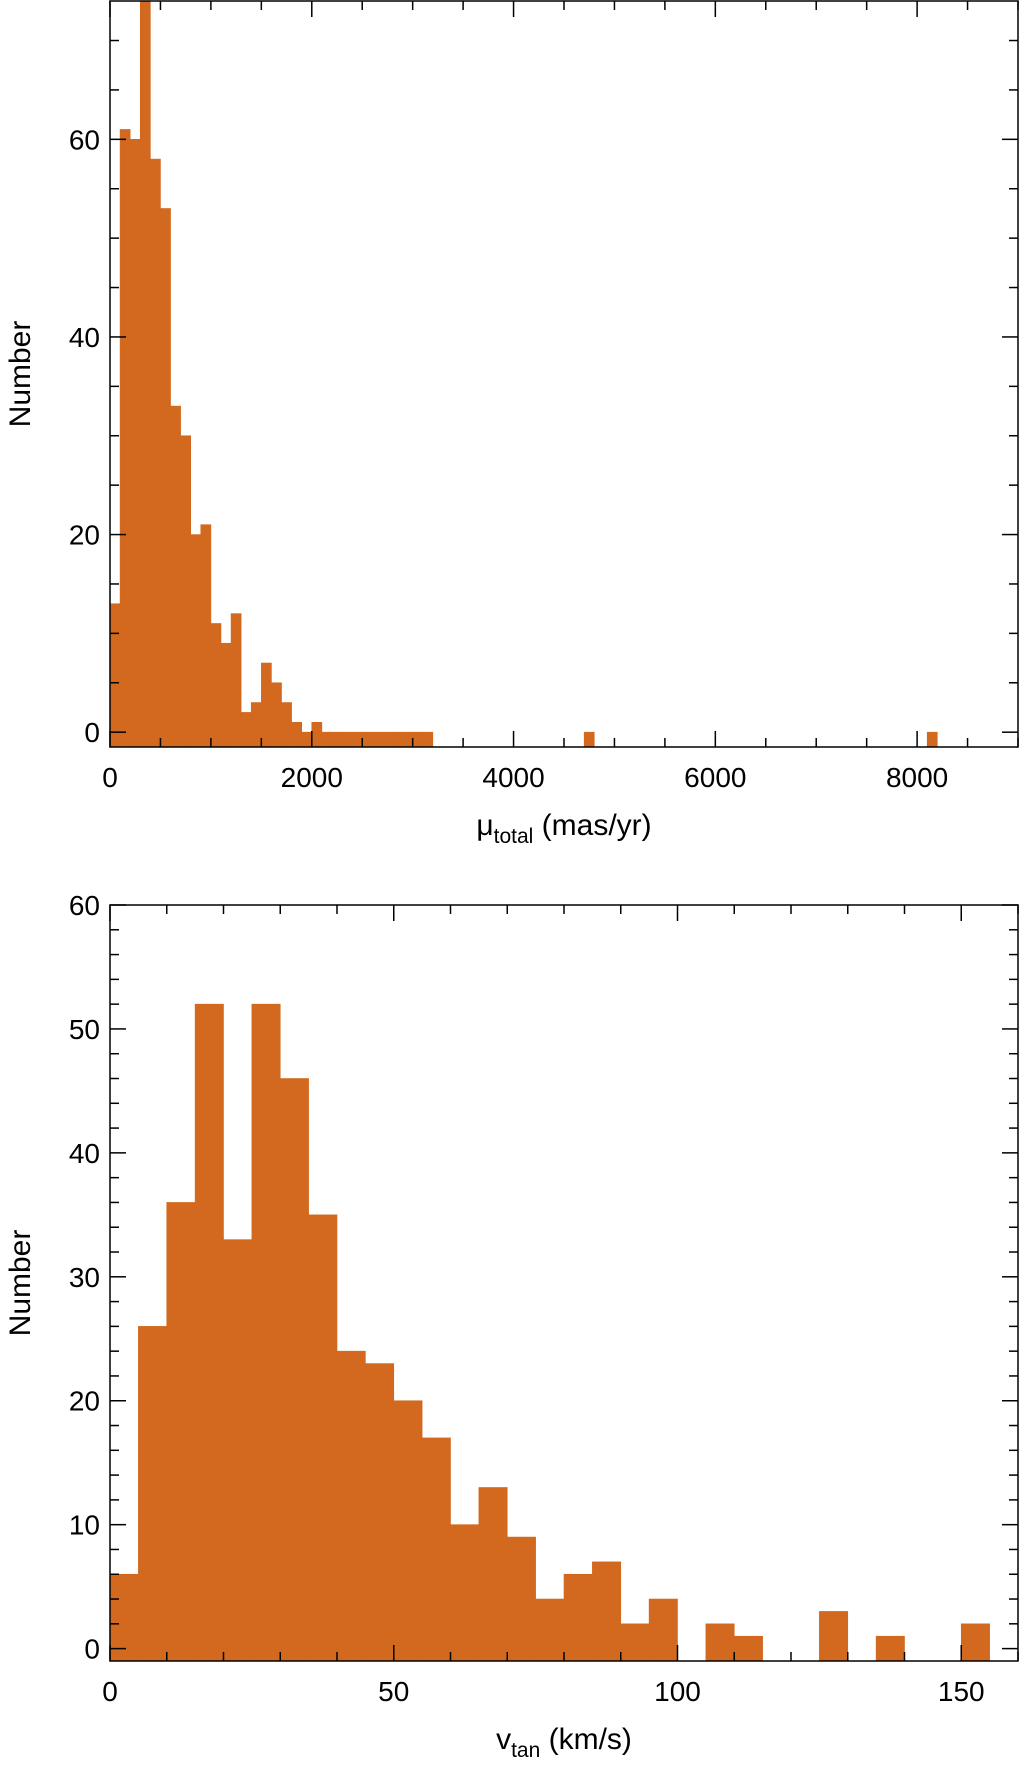  What do you see at coordinates (715, 777) in the screenshot?
I see `x-tick-label: 6000` at bounding box center [715, 777].